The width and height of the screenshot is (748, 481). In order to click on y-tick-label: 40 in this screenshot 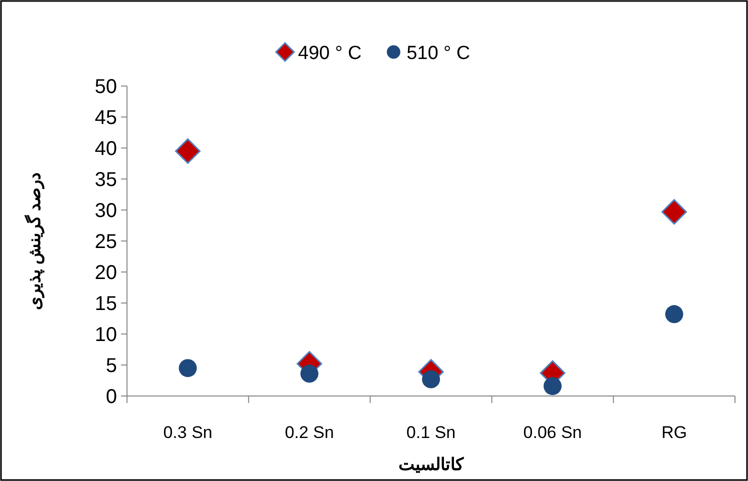, I will do `click(105, 149)`.